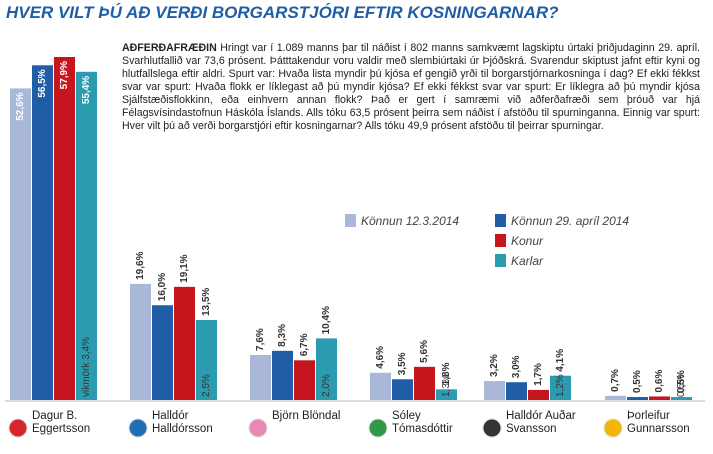 The image size is (713, 454). What do you see at coordinates (560, 360) in the screenshot?
I see `value-label: 4,1%` at bounding box center [560, 360].